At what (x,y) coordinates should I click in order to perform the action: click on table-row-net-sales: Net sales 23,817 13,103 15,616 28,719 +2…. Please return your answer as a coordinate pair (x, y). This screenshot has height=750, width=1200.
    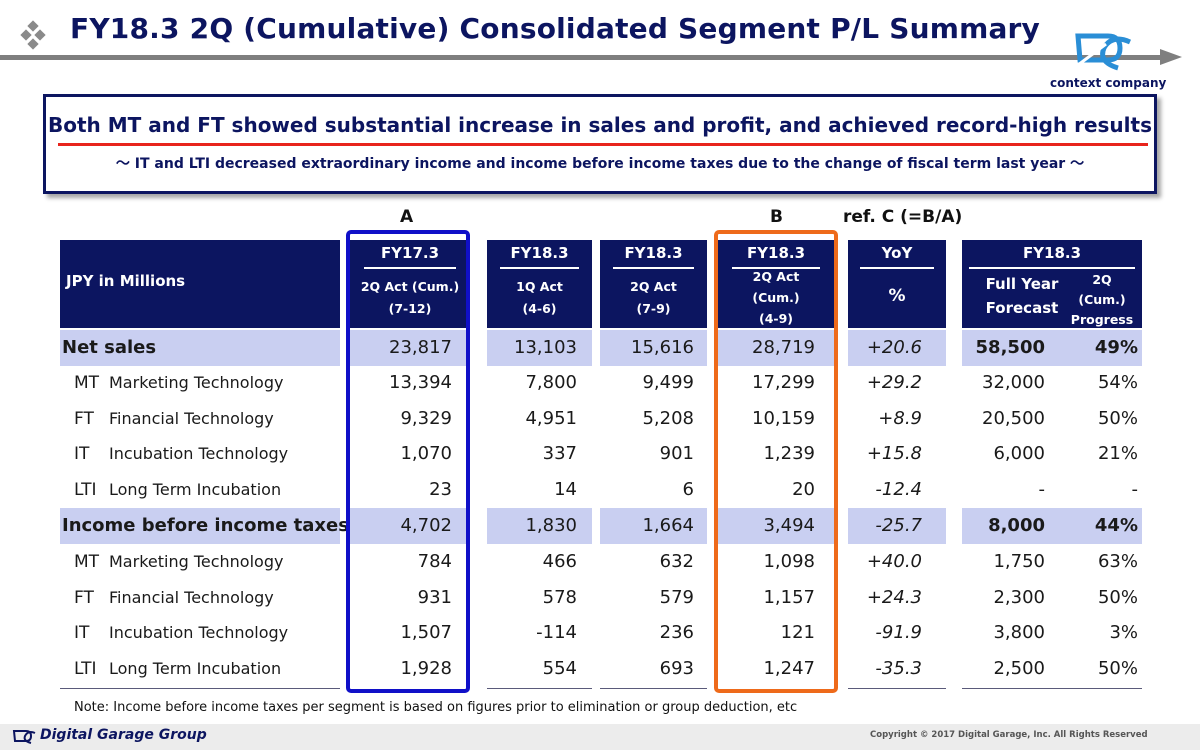
    Looking at the image, I should click on (600, 348).